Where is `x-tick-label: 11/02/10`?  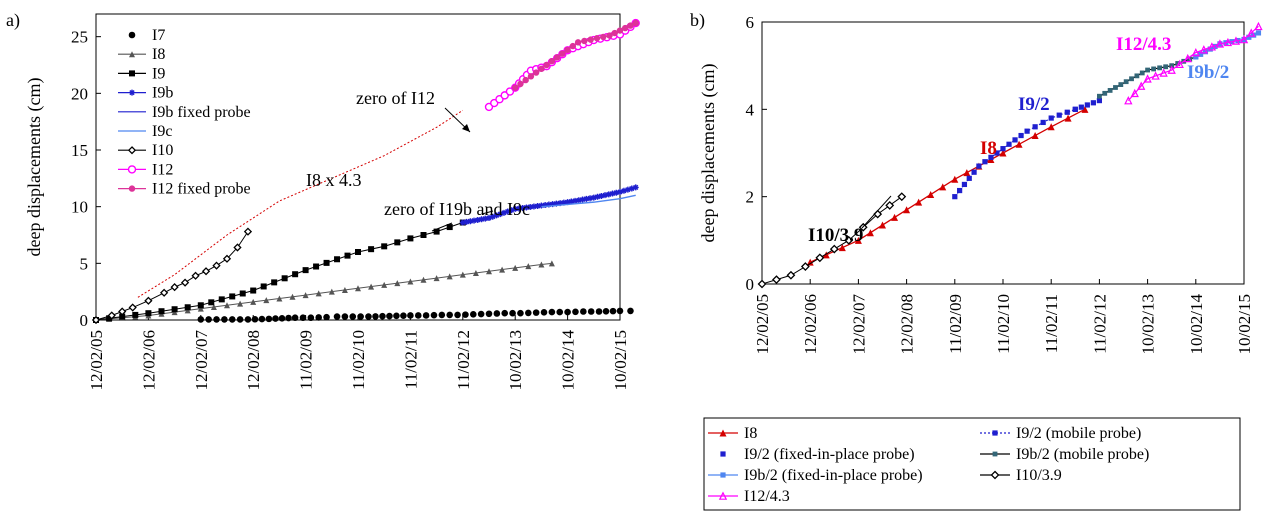 x-tick-label: 11/02/10 is located at coordinates (1003, 324).